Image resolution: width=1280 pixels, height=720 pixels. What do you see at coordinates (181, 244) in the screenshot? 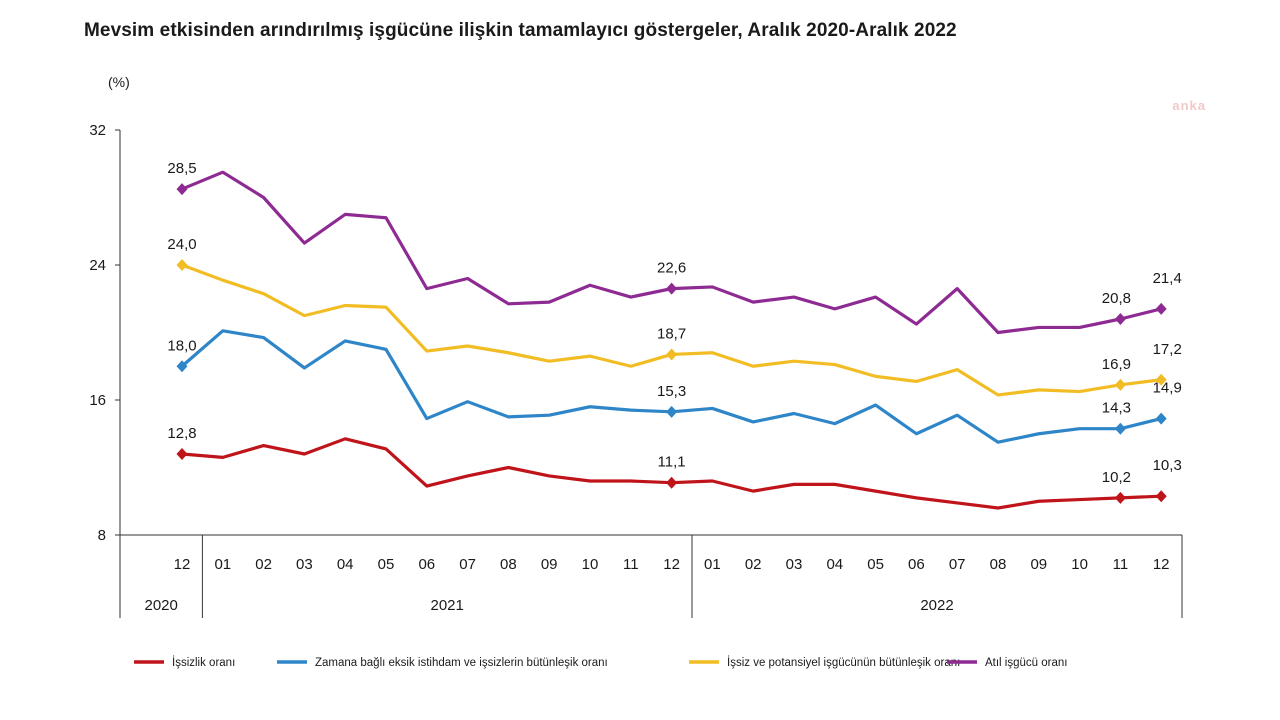
I see `data-label: 24,0` at bounding box center [181, 244].